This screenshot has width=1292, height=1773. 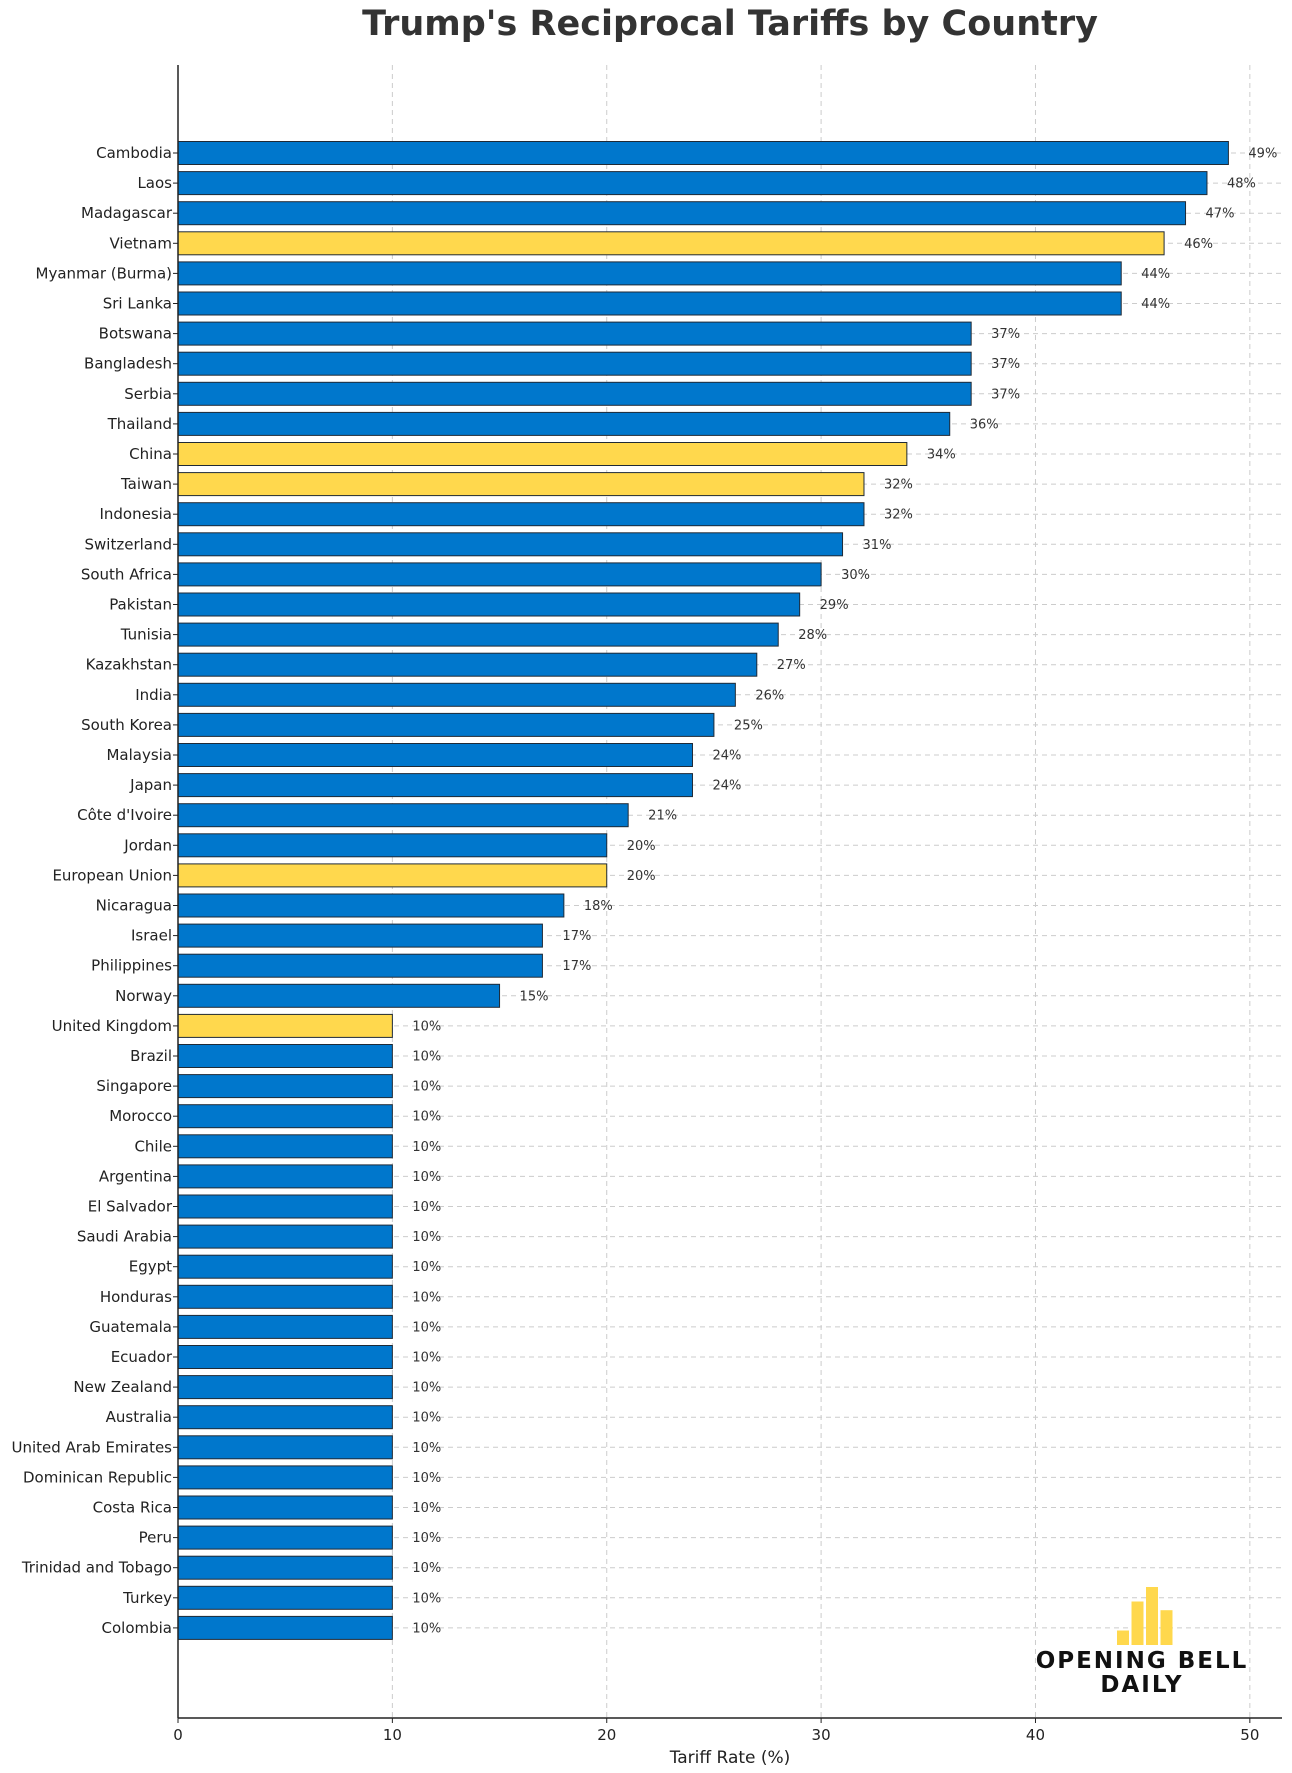 I want to click on y-tick-label-c-te-d-ivoire: Côte d'Ivoire, so click(x=124, y=815).